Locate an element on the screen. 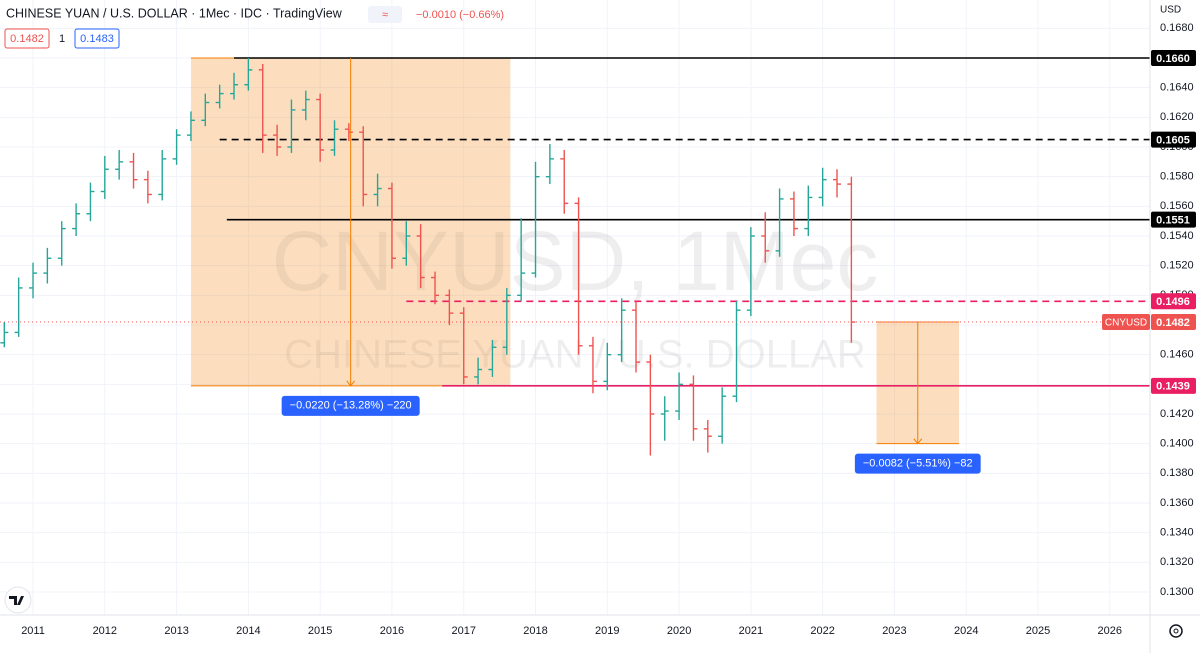 This screenshot has height=653, width=1200. currency: USD is located at coordinates (1170, 10).